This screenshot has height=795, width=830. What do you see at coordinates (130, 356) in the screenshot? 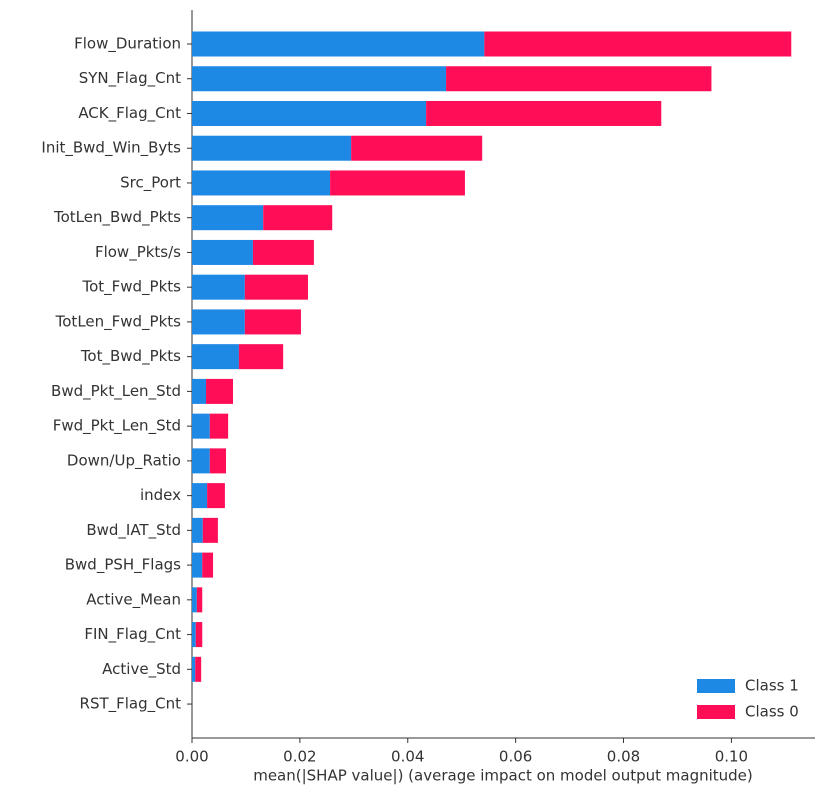
I see `y-tick-label: Tot_Bwd_Pkts` at bounding box center [130, 356].